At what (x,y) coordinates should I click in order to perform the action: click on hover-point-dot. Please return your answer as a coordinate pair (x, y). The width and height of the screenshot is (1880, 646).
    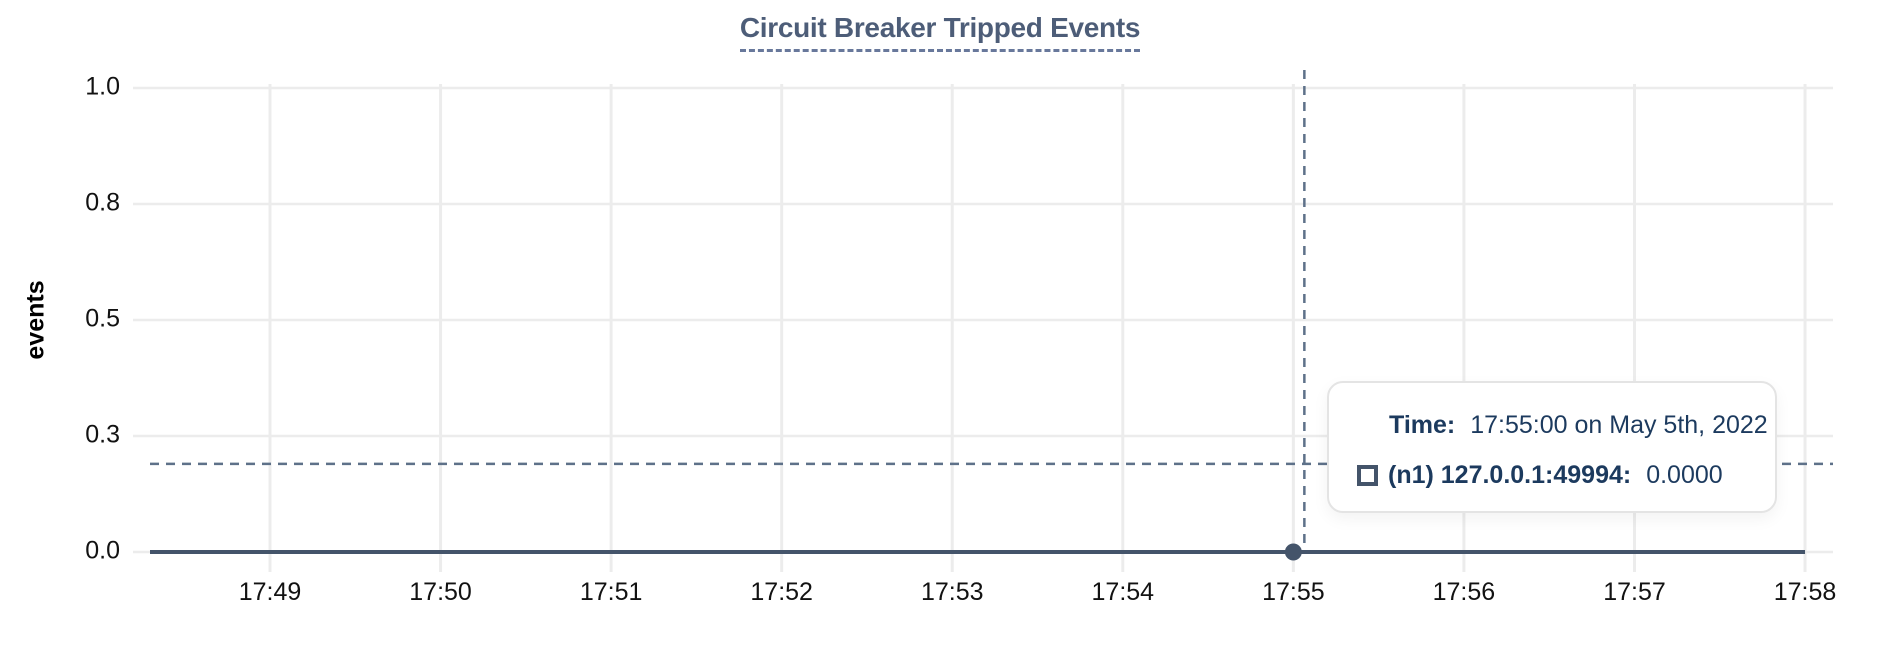
    Looking at the image, I should click on (1293, 552).